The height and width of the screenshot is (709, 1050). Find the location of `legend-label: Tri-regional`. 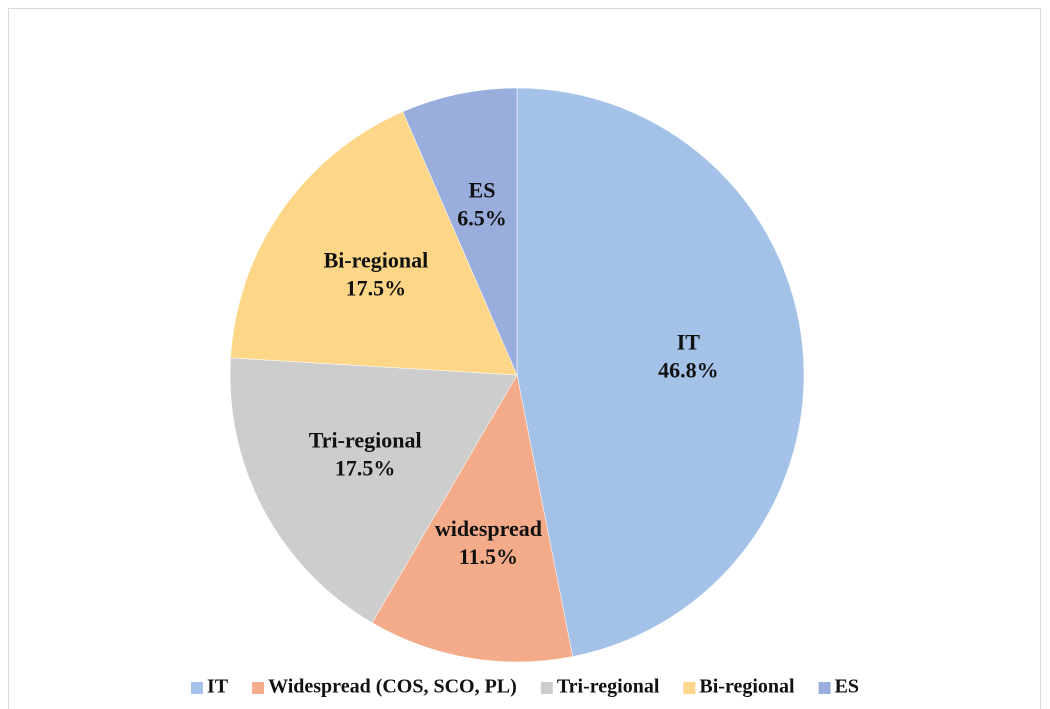

legend-label: Tri-regional is located at coordinates (608, 687).